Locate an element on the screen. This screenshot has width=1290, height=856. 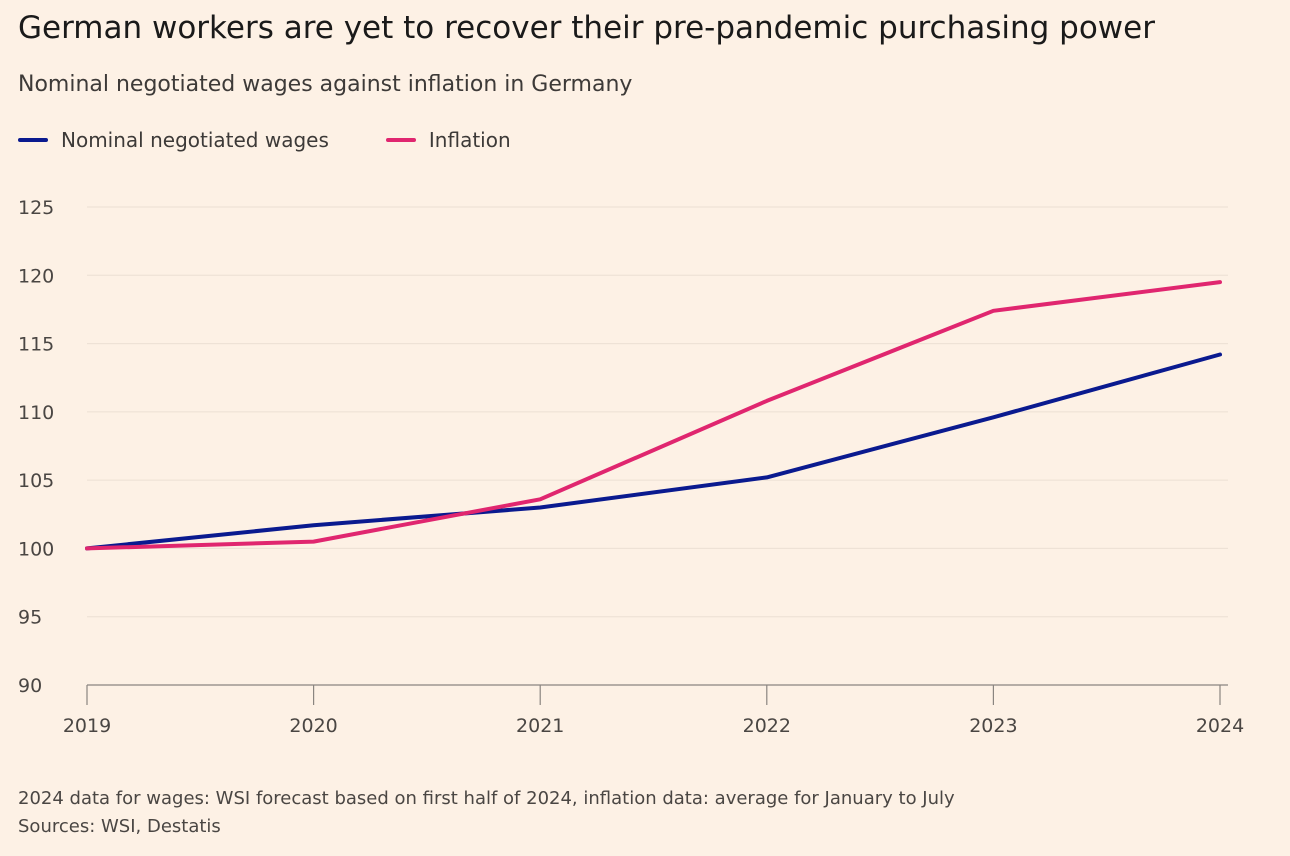
y-tick-label-110: 110 is located at coordinates (36, 413).